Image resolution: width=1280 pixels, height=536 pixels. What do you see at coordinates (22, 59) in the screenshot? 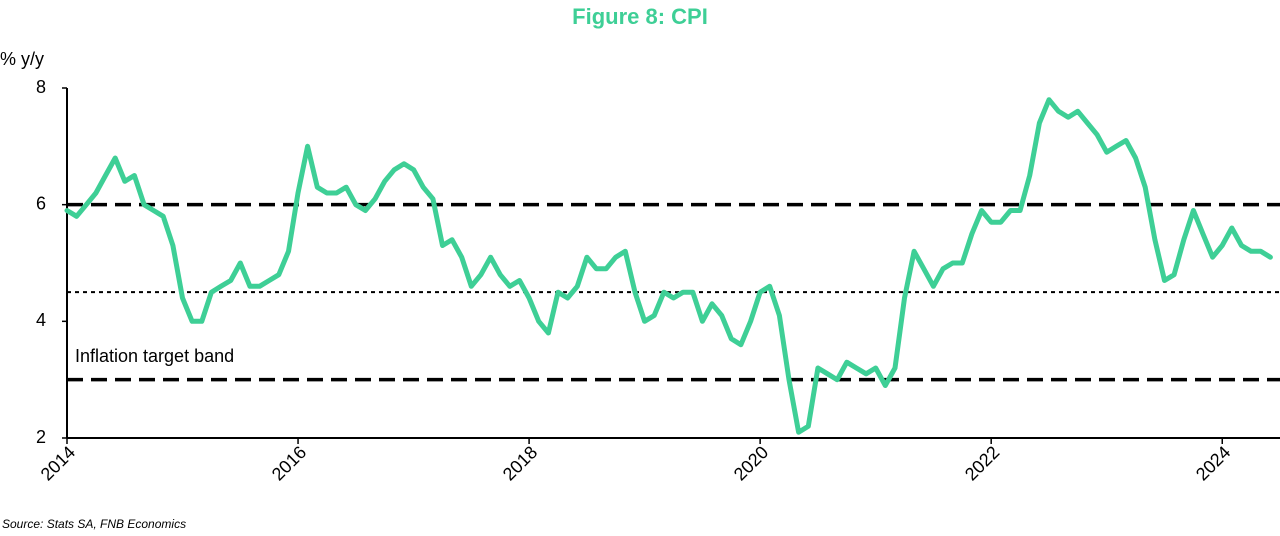
I see `y-axis-label: % y/y` at bounding box center [22, 59].